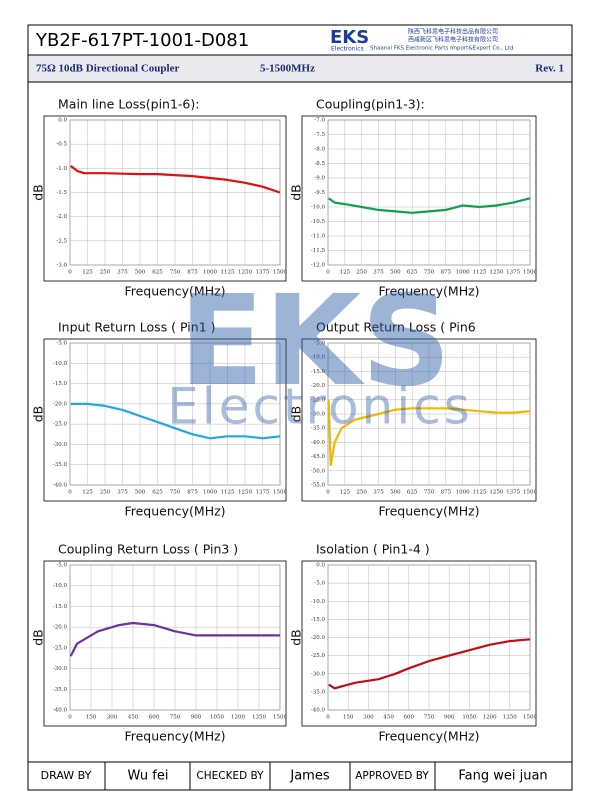 This screenshot has height=800, width=600. What do you see at coordinates (318, 486) in the screenshot?
I see `y-tick-label: -55.0` at bounding box center [318, 486].